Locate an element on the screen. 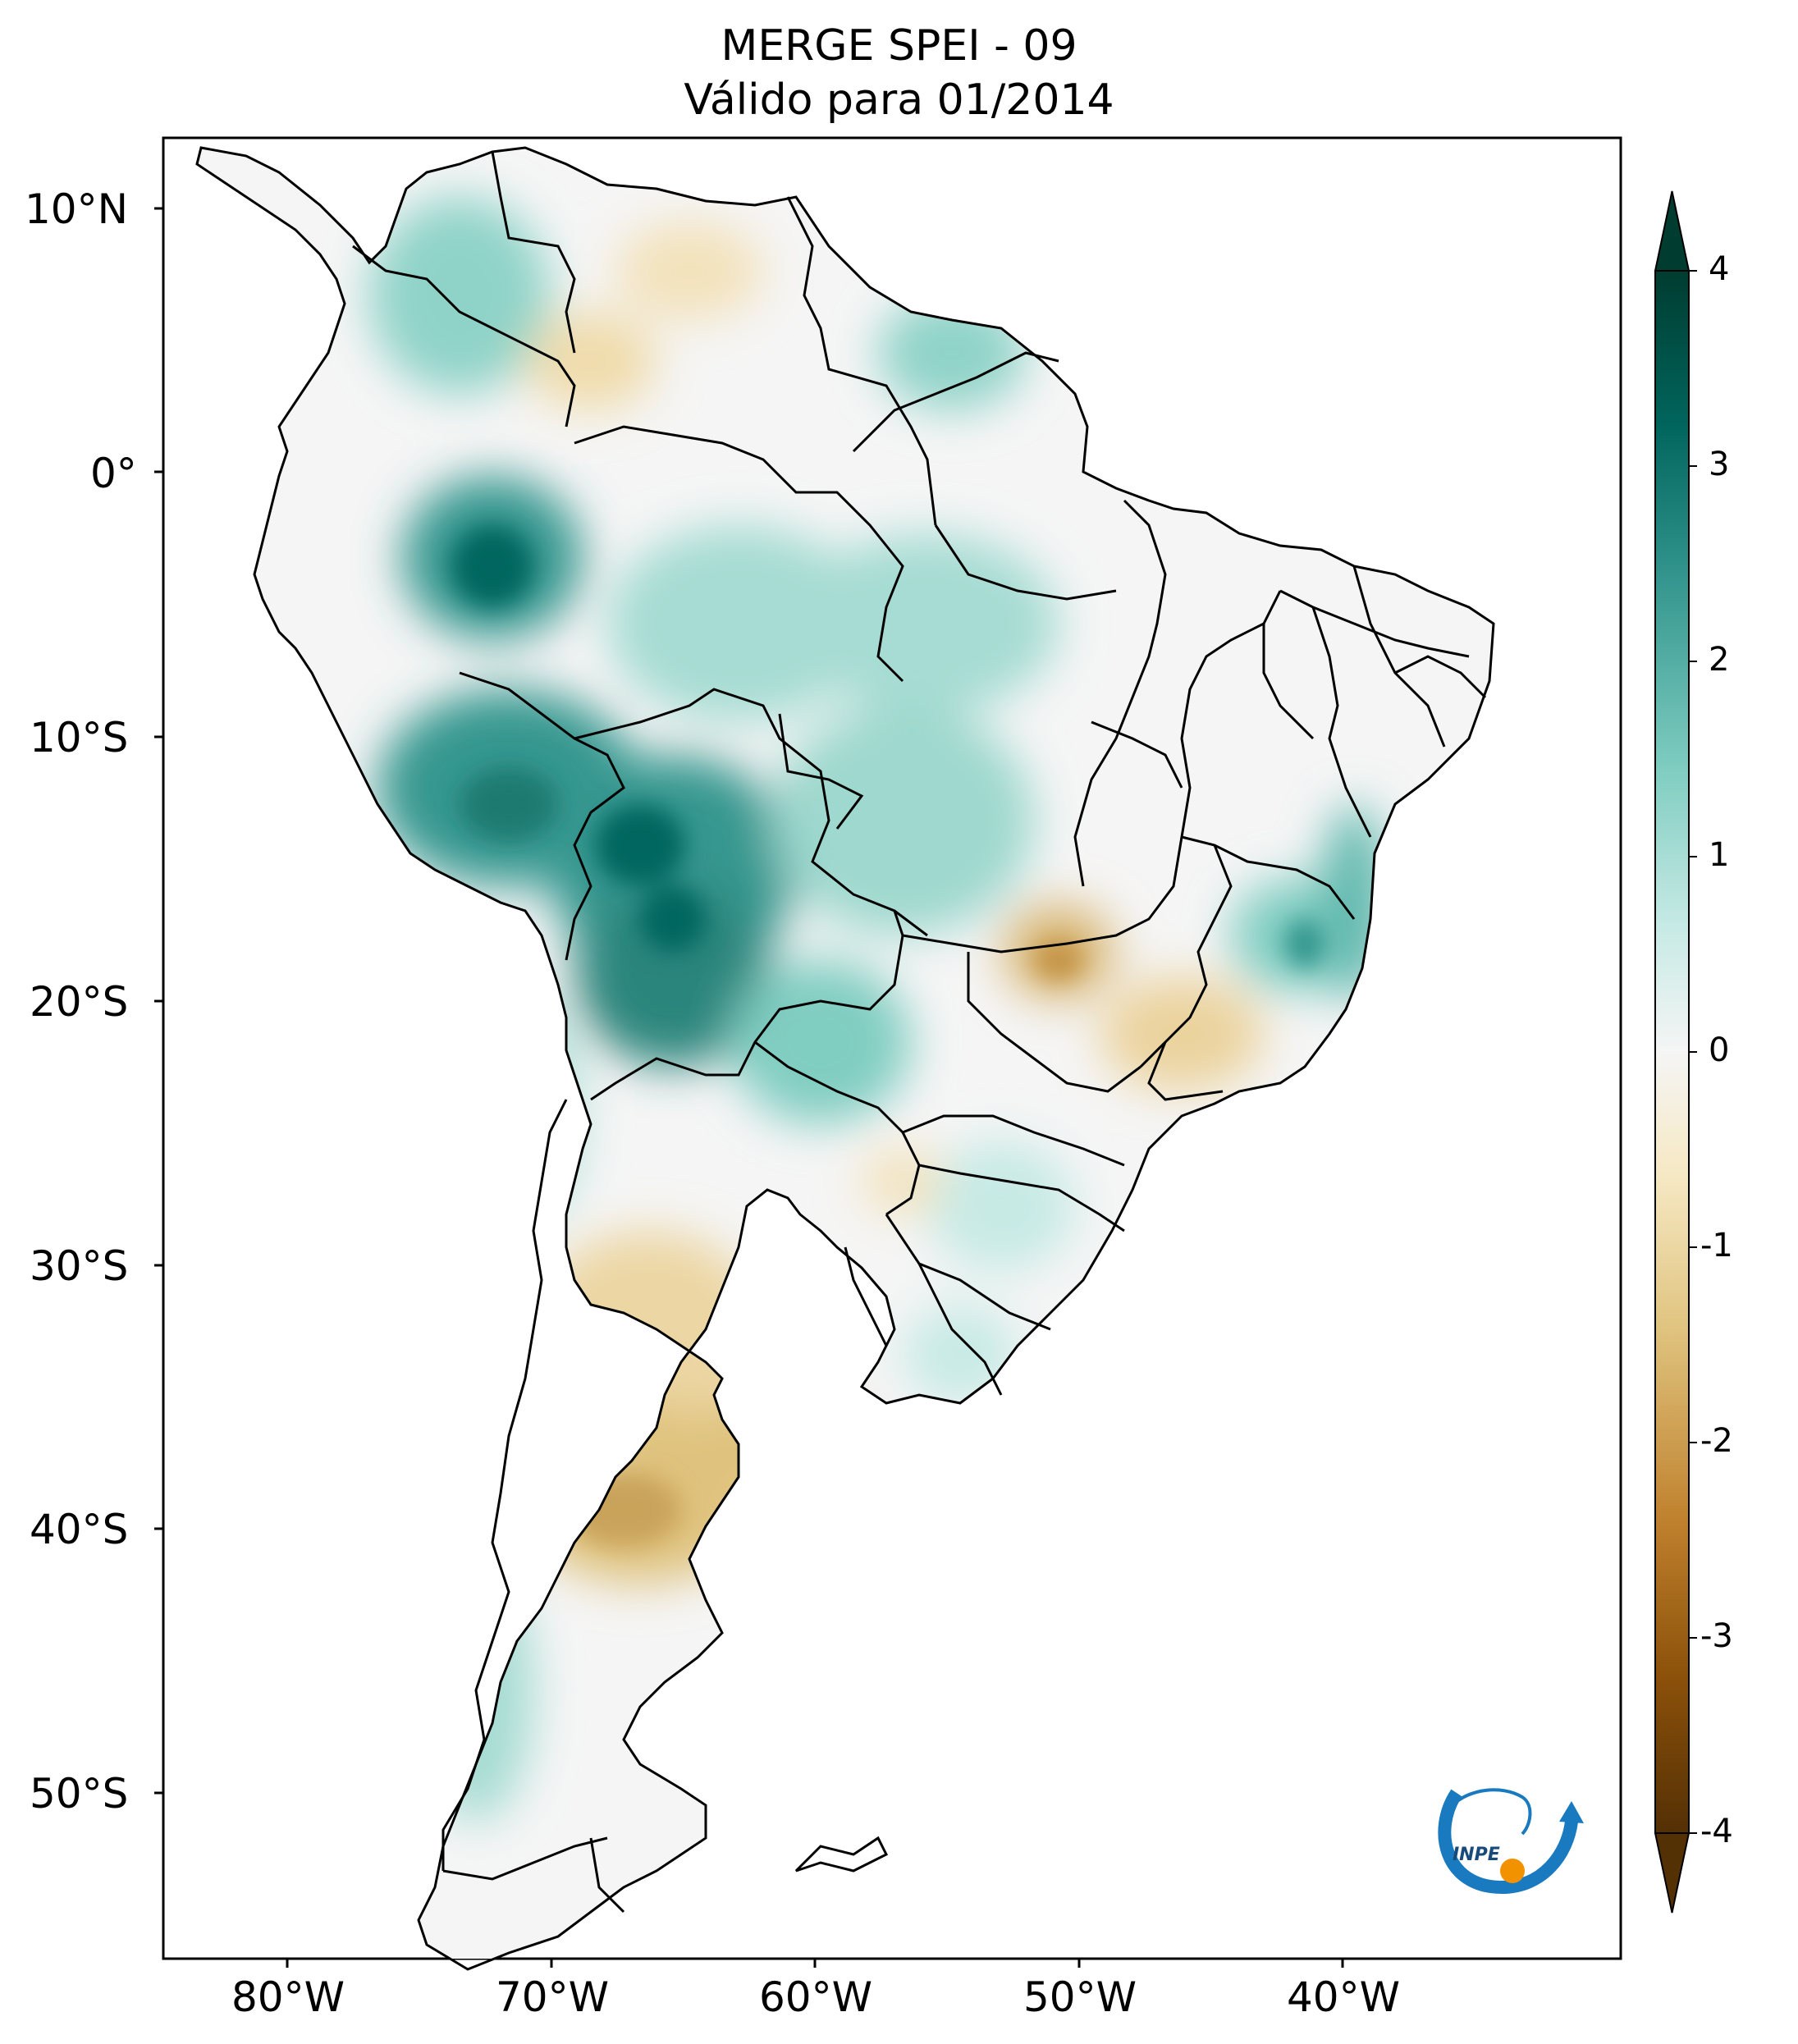  lon-label-50w: 50°W is located at coordinates (1080, 1997).